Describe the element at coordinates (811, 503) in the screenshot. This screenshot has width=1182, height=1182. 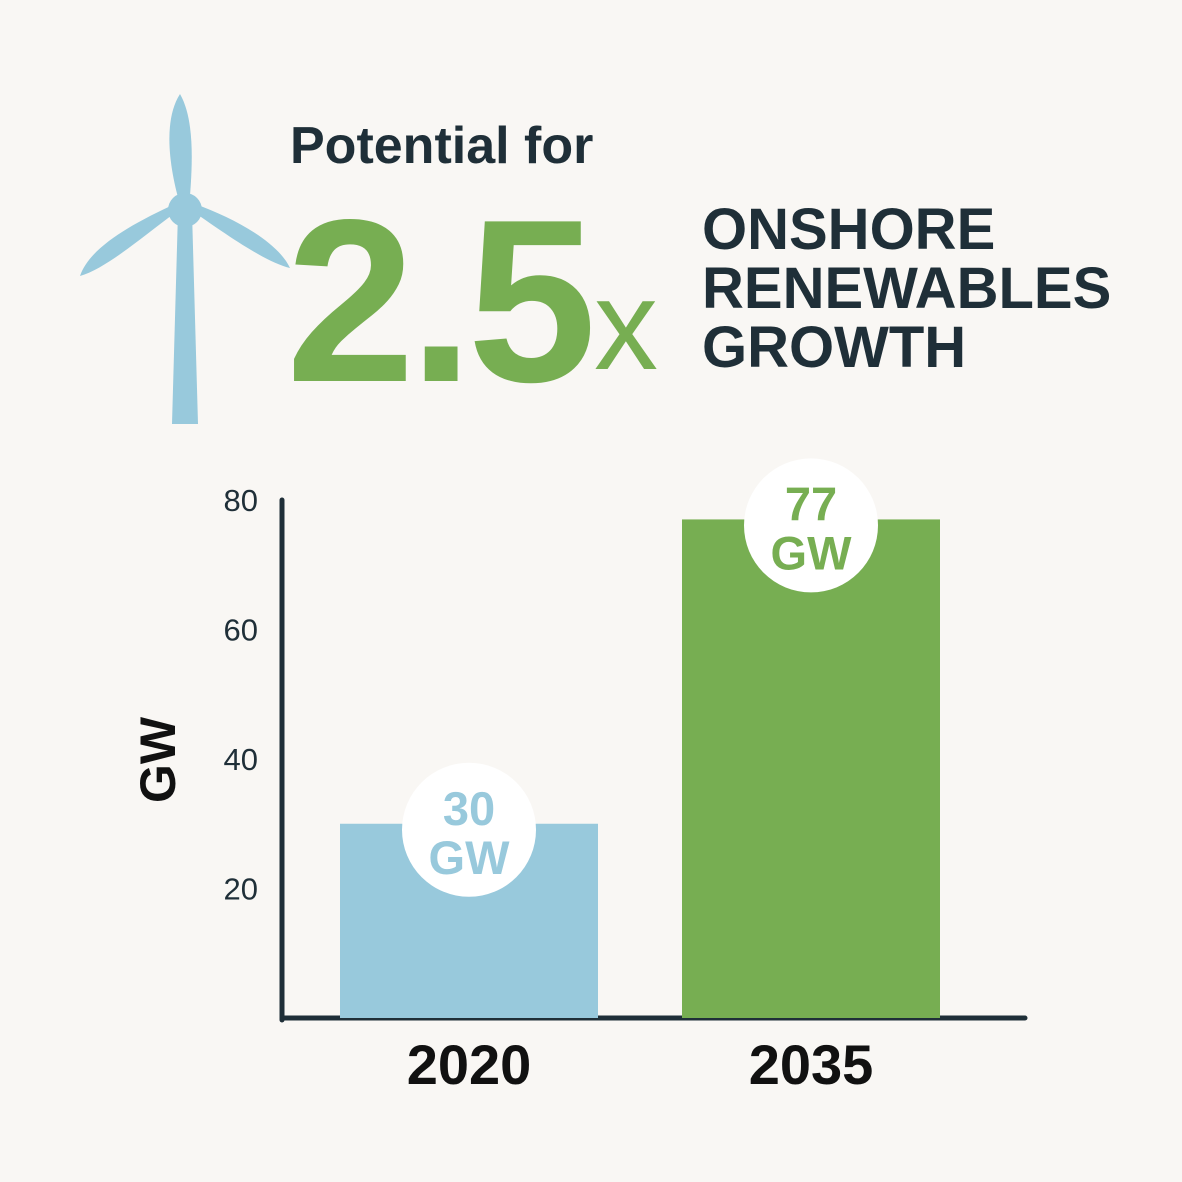
I see `data-label-value: 77` at that location.